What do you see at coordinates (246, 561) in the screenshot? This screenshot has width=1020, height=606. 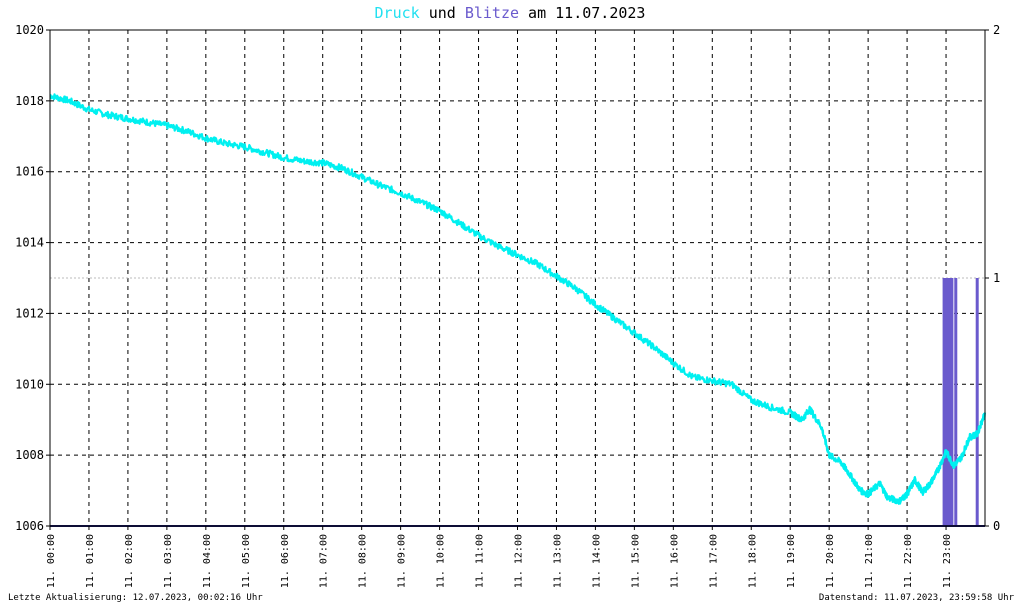 I see `x-axis-tick-label: 11. 05:00` at bounding box center [246, 561].